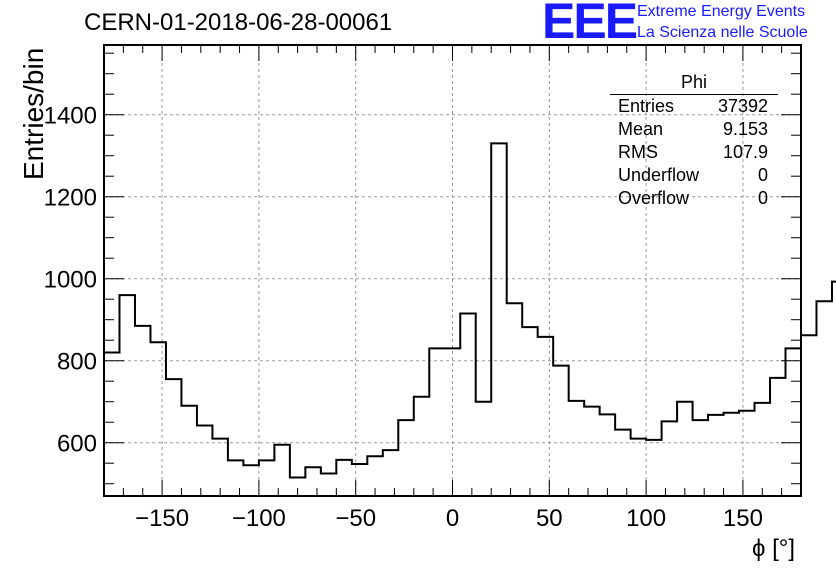  I want to click on stats-label: RMS, so click(638, 152).